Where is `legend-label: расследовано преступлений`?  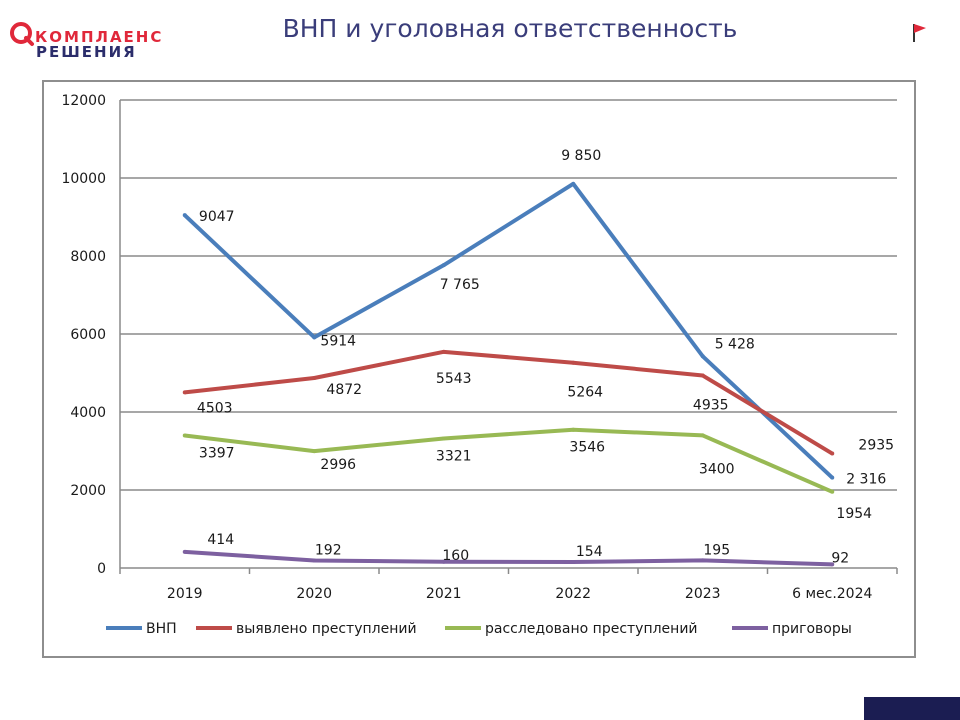
legend-label: расследовано преступлений is located at coordinates (591, 629).